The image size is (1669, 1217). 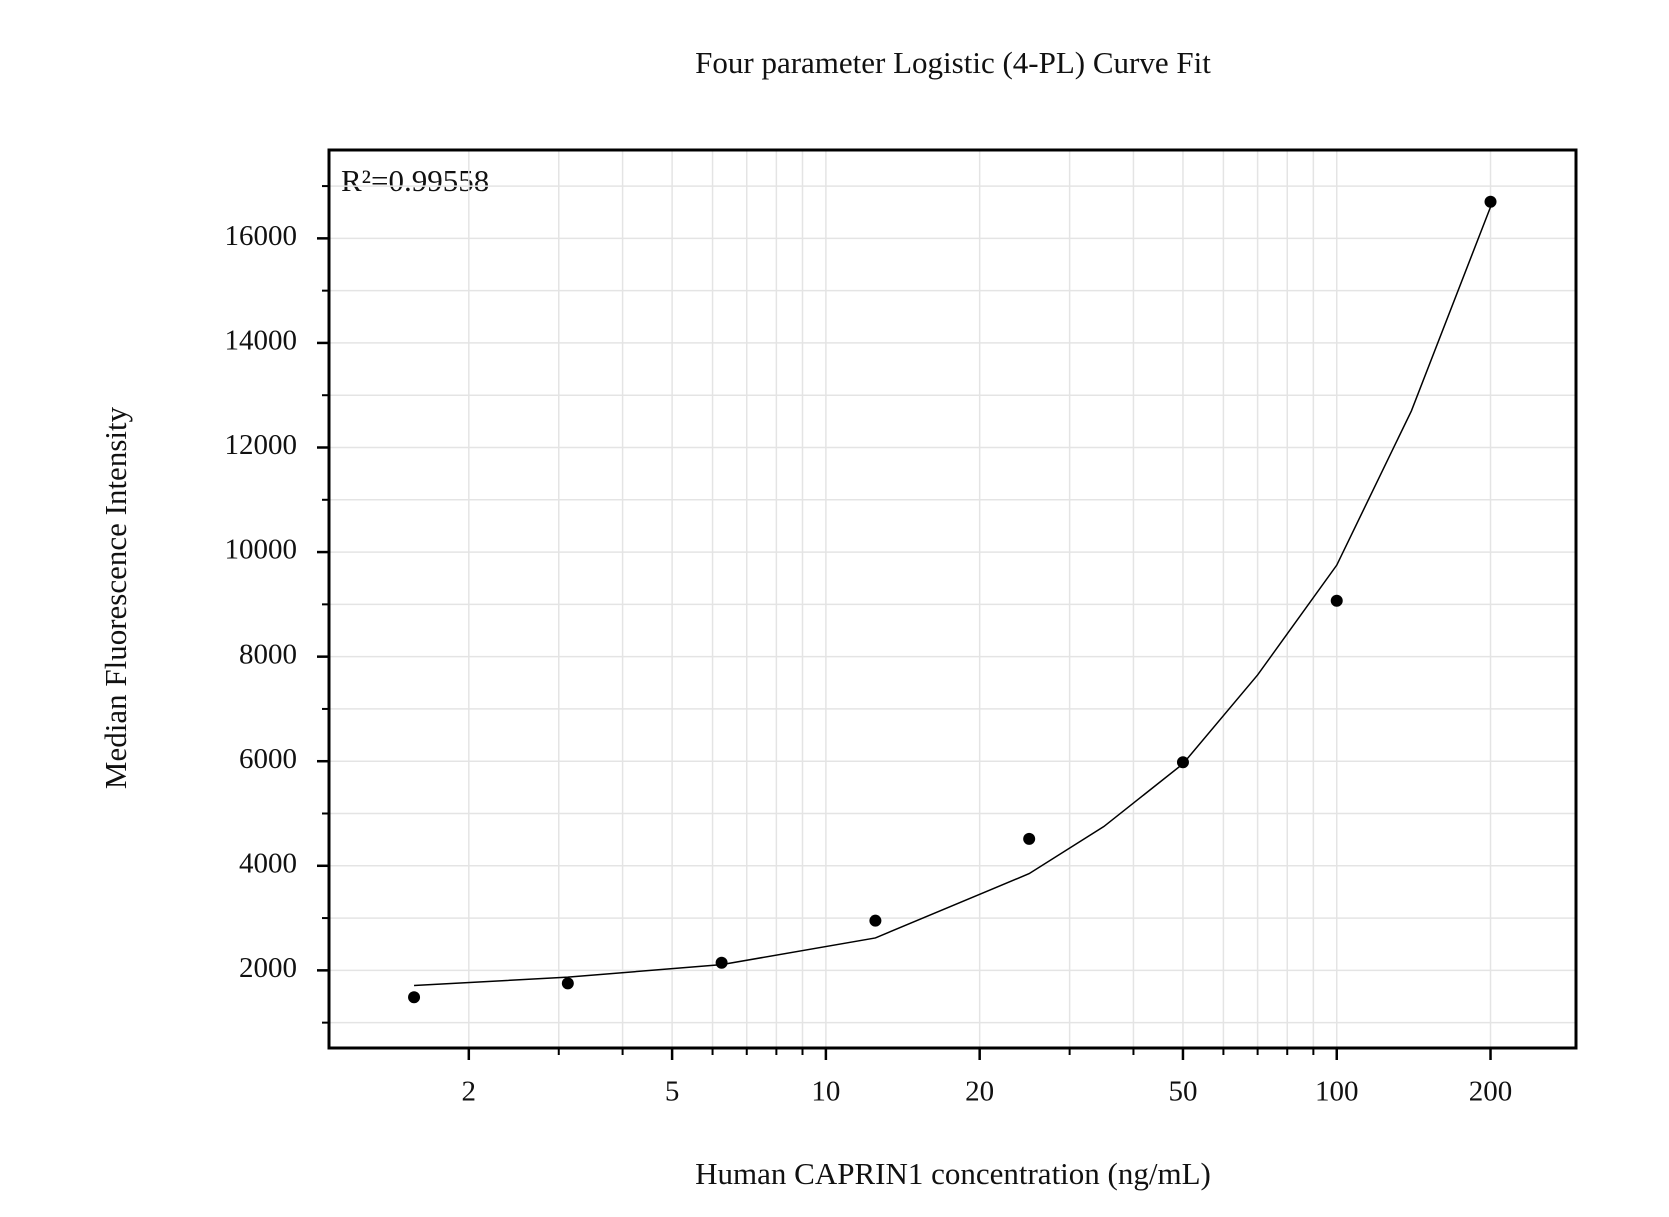 What do you see at coordinates (415, 180) in the screenshot?
I see `r-squared-annotation: R²=0.99558` at bounding box center [415, 180].